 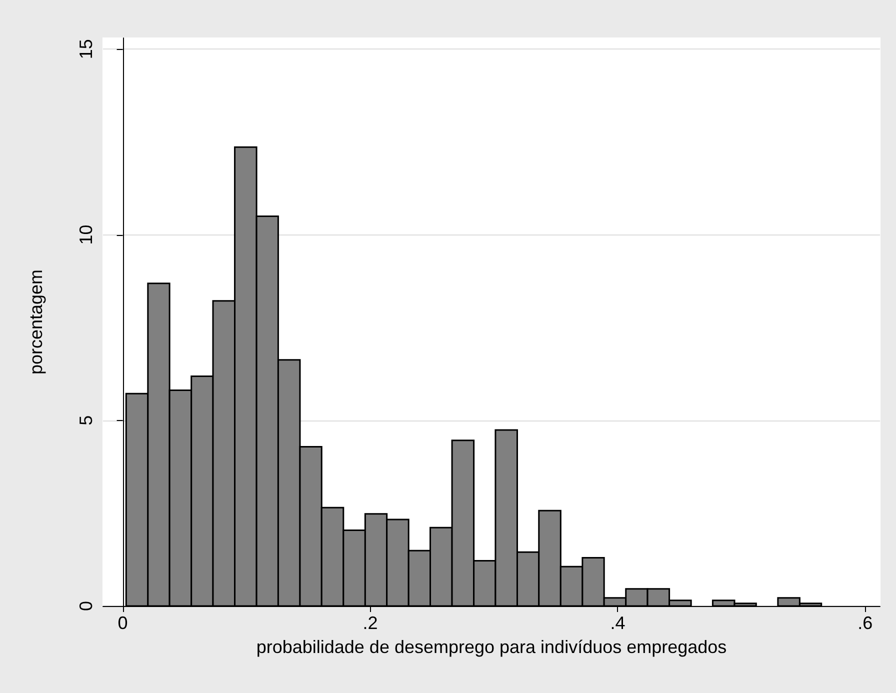 I want to click on x-tick-label: .4, so click(x=618, y=623).